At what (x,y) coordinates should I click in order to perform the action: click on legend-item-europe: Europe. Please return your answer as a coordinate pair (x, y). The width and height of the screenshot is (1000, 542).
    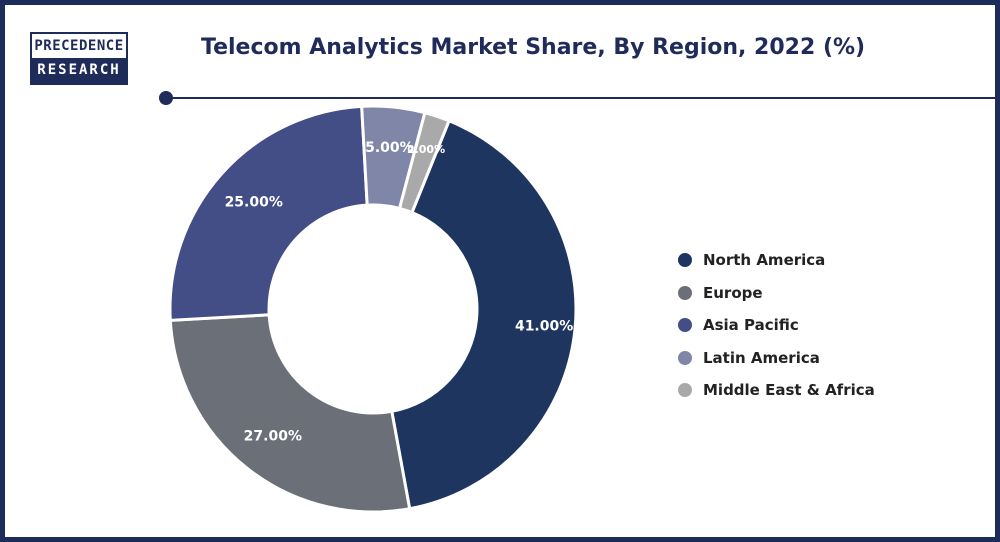
    Looking at the image, I should click on (776, 293).